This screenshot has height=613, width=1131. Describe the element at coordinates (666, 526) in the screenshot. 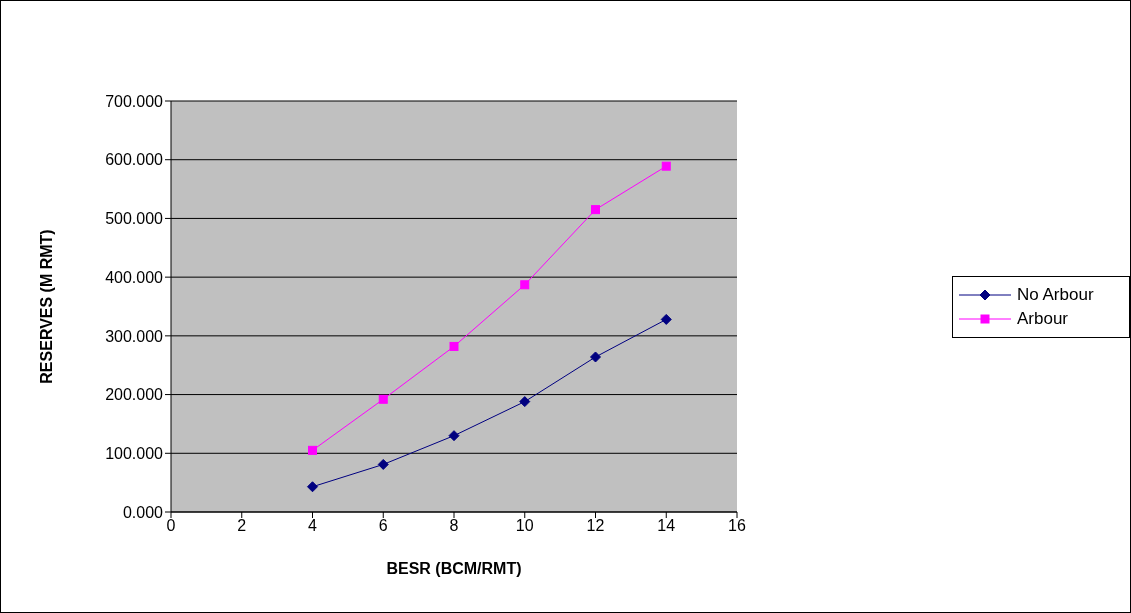

I see `x-tick-label: 14` at that location.